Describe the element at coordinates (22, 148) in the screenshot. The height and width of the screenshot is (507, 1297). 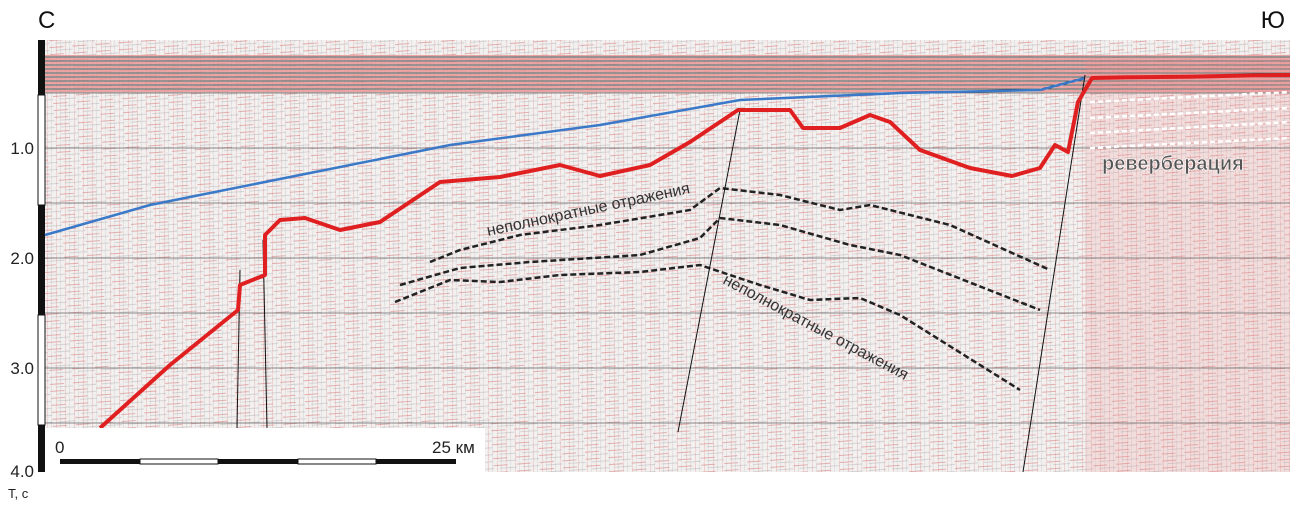
I see `tick-label: 1.0` at that location.